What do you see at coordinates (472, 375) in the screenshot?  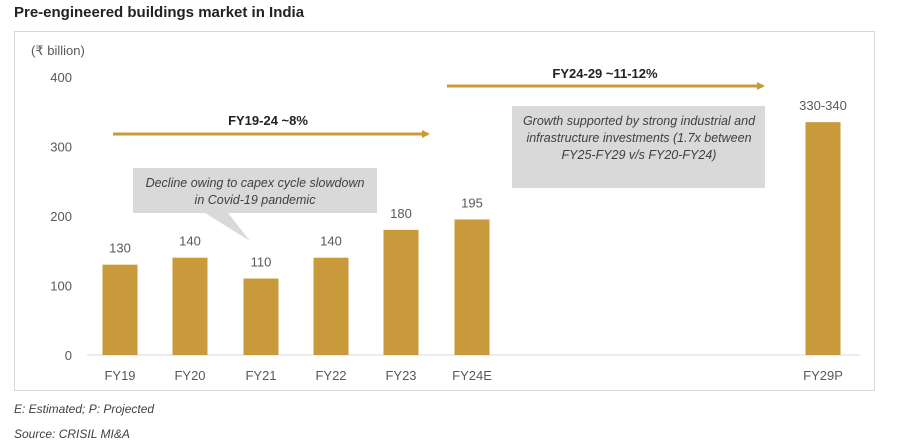 I see `x-tick-label: FY24E` at bounding box center [472, 375].